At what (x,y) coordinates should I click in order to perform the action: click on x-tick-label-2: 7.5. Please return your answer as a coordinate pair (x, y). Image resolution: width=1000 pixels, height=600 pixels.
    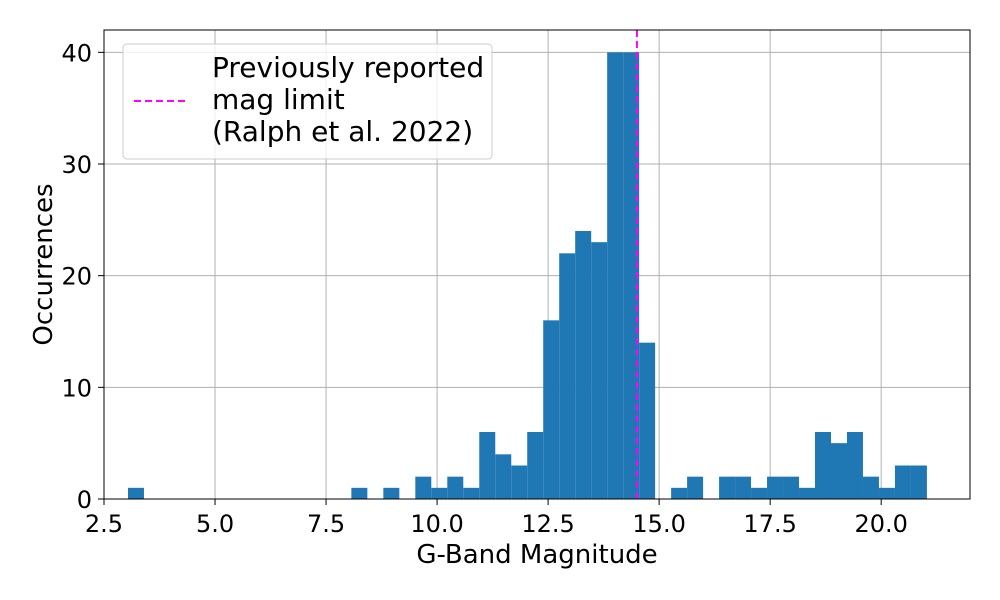
    Looking at the image, I should click on (326, 524).